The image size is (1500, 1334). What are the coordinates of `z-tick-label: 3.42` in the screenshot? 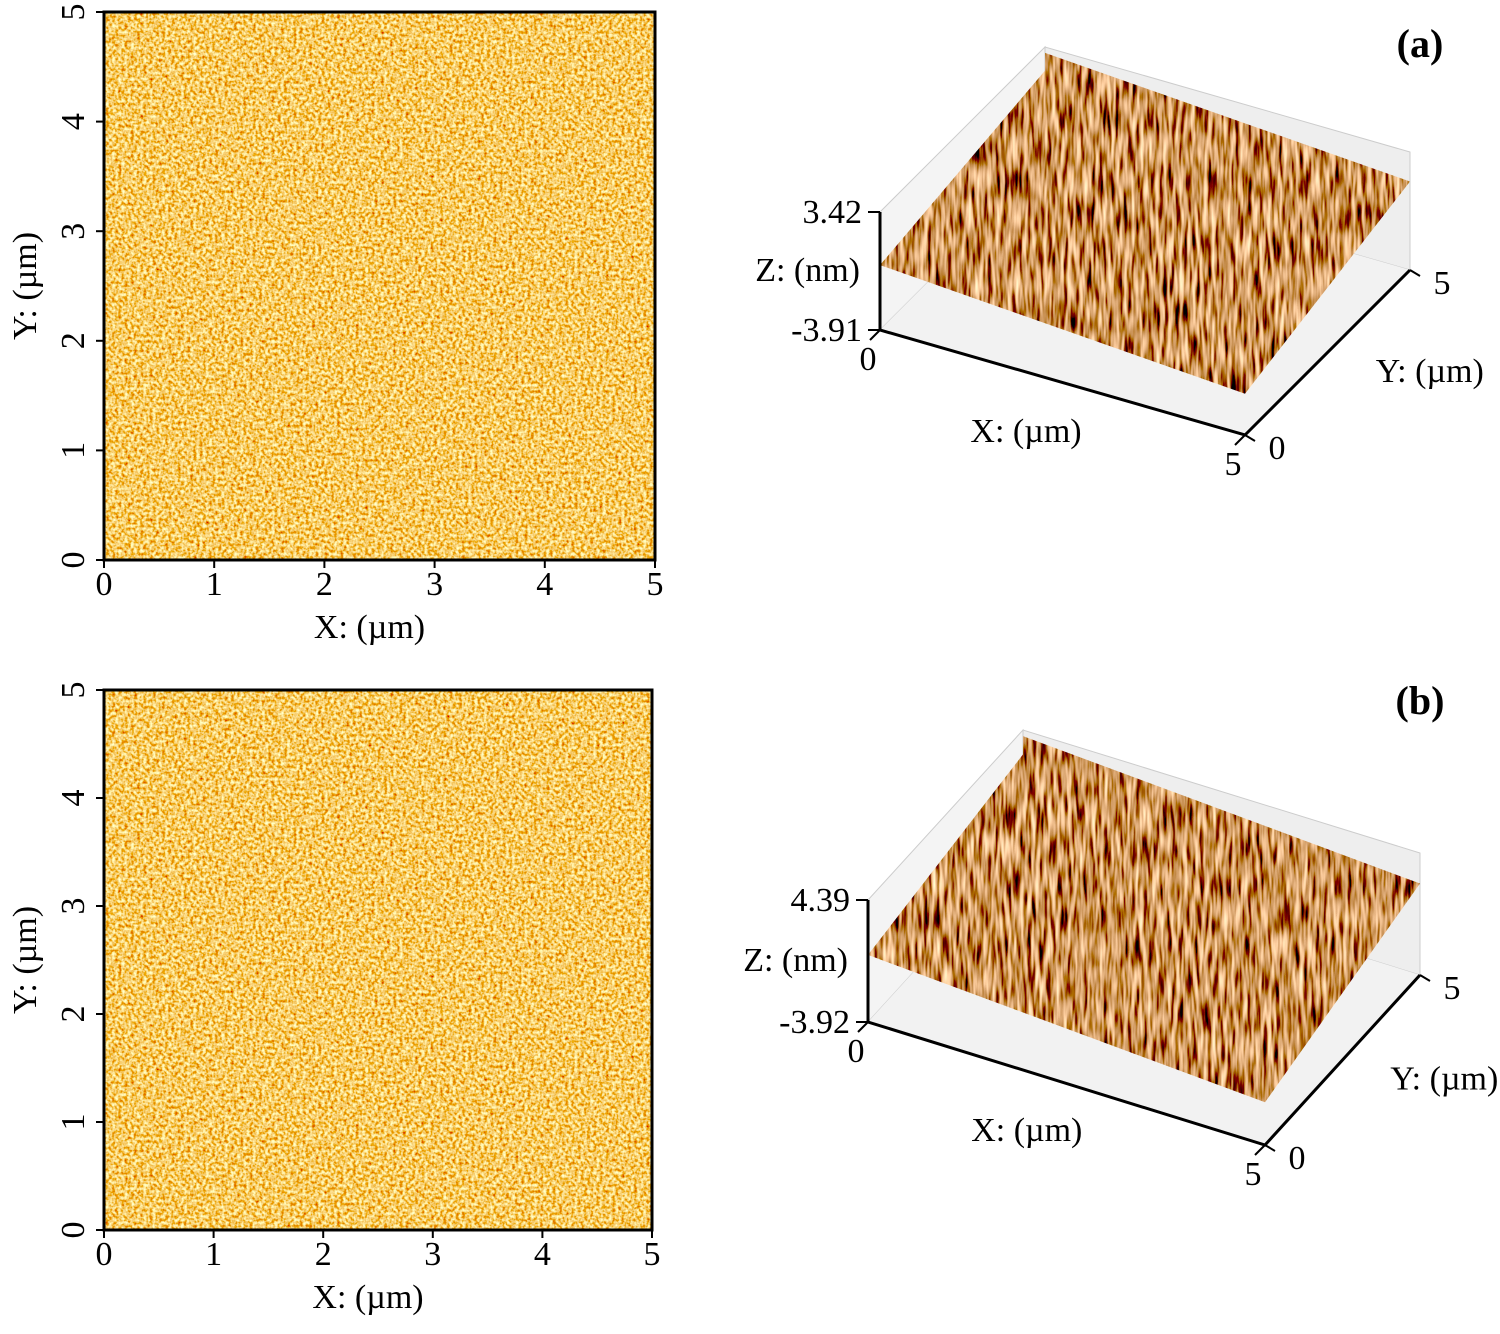 It's located at (833, 212).